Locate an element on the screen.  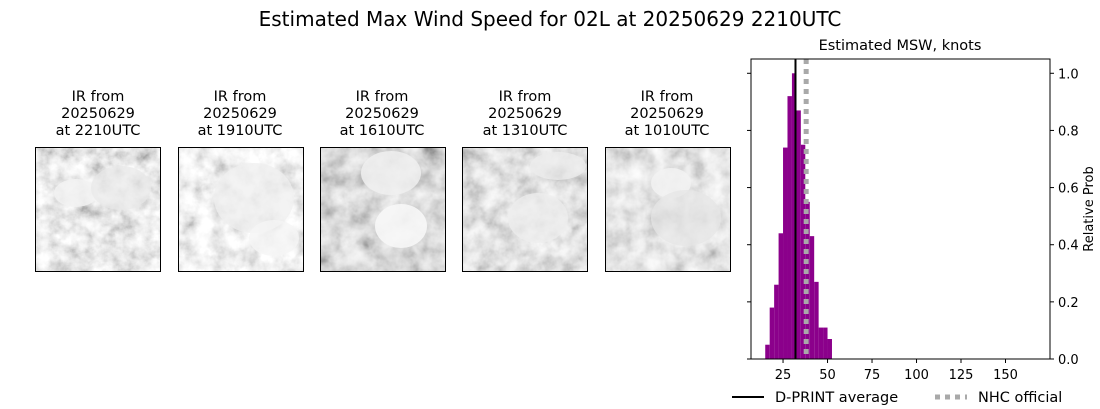
ir-panel-line3: at 1010UTC is located at coordinates (667, 131).